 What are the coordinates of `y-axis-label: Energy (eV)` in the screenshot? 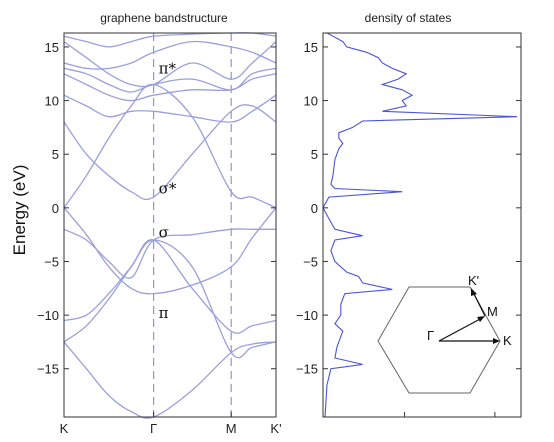 It's located at (19, 210).